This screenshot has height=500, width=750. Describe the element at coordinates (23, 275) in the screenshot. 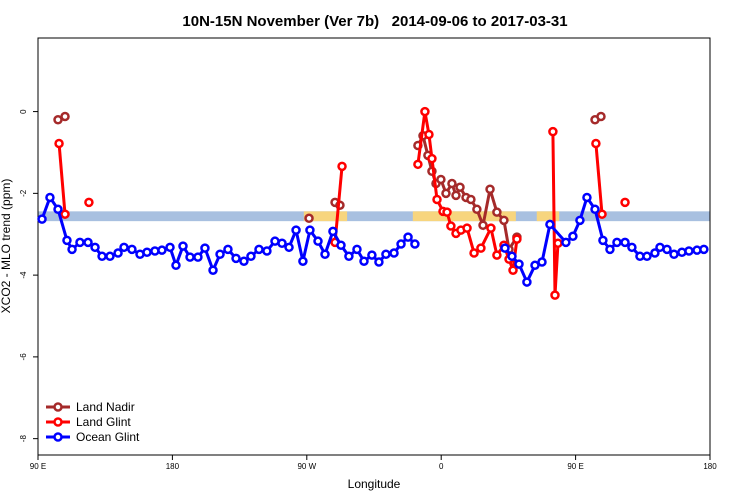

I see `y-tick-label: -4` at that location.